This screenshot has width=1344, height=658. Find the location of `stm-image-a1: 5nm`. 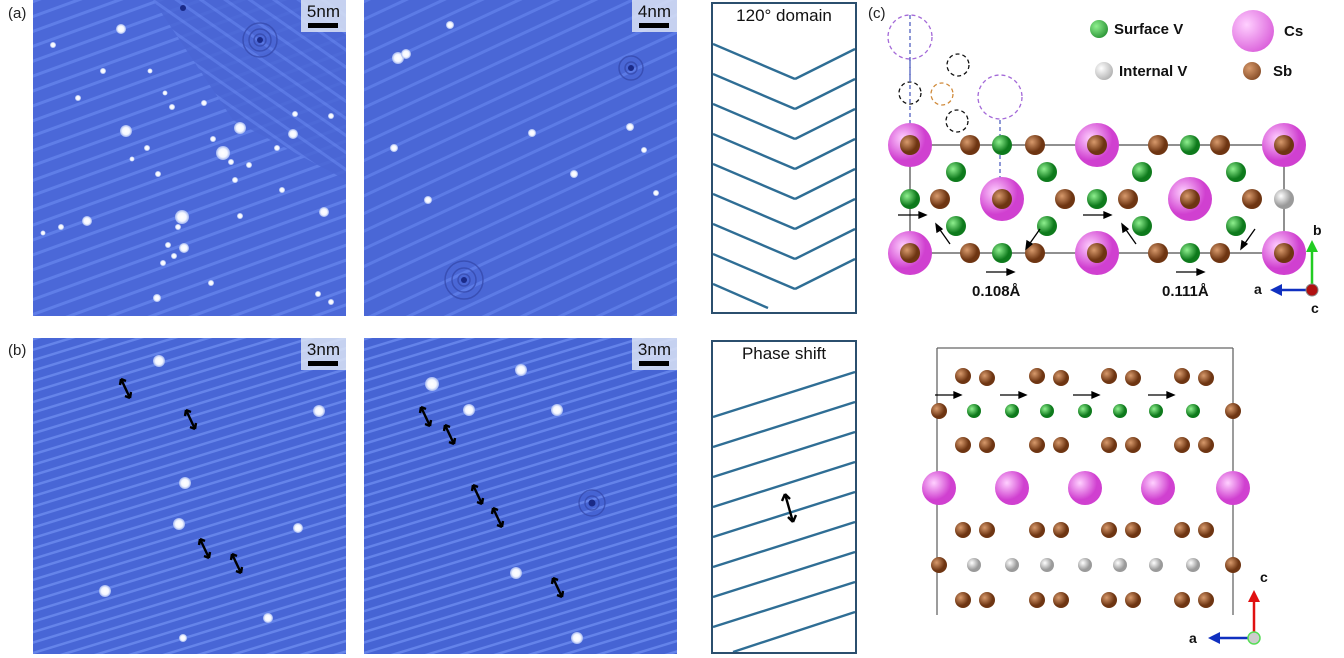

stm-image-a1: 5nm is located at coordinates (189, 158).